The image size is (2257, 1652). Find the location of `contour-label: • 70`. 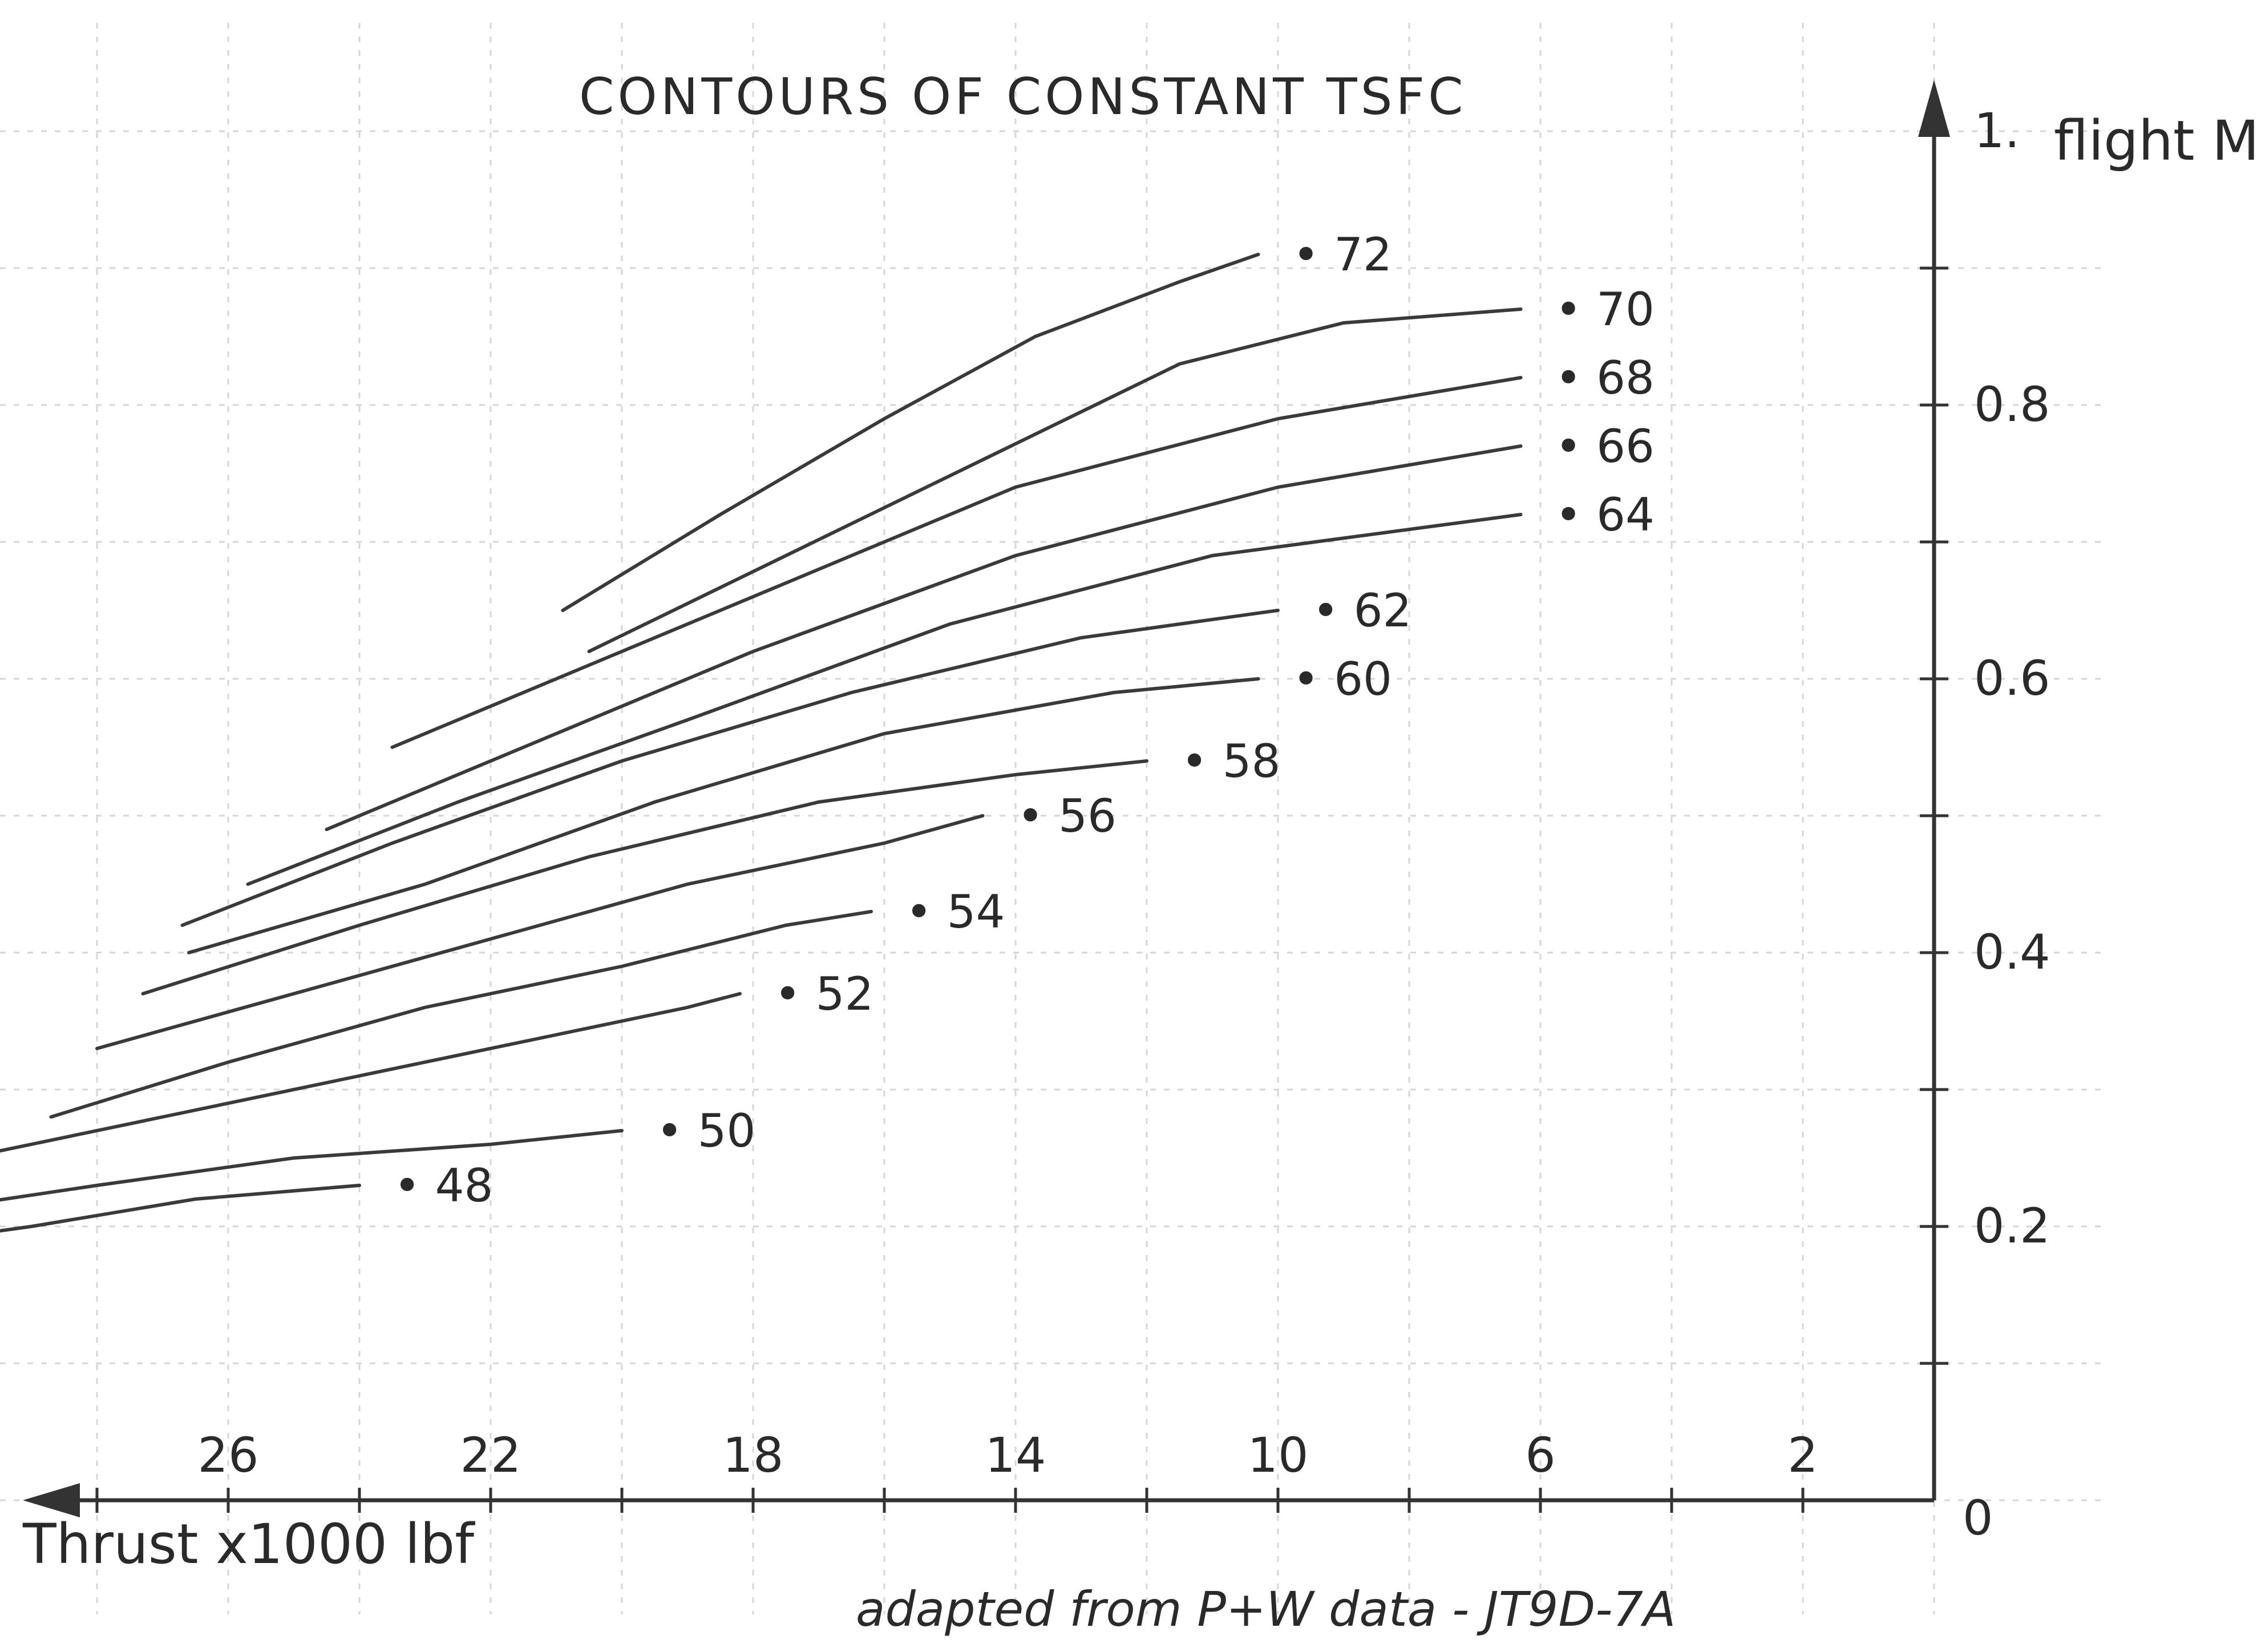

contour-label: • 70 is located at coordinates (1605, 309).